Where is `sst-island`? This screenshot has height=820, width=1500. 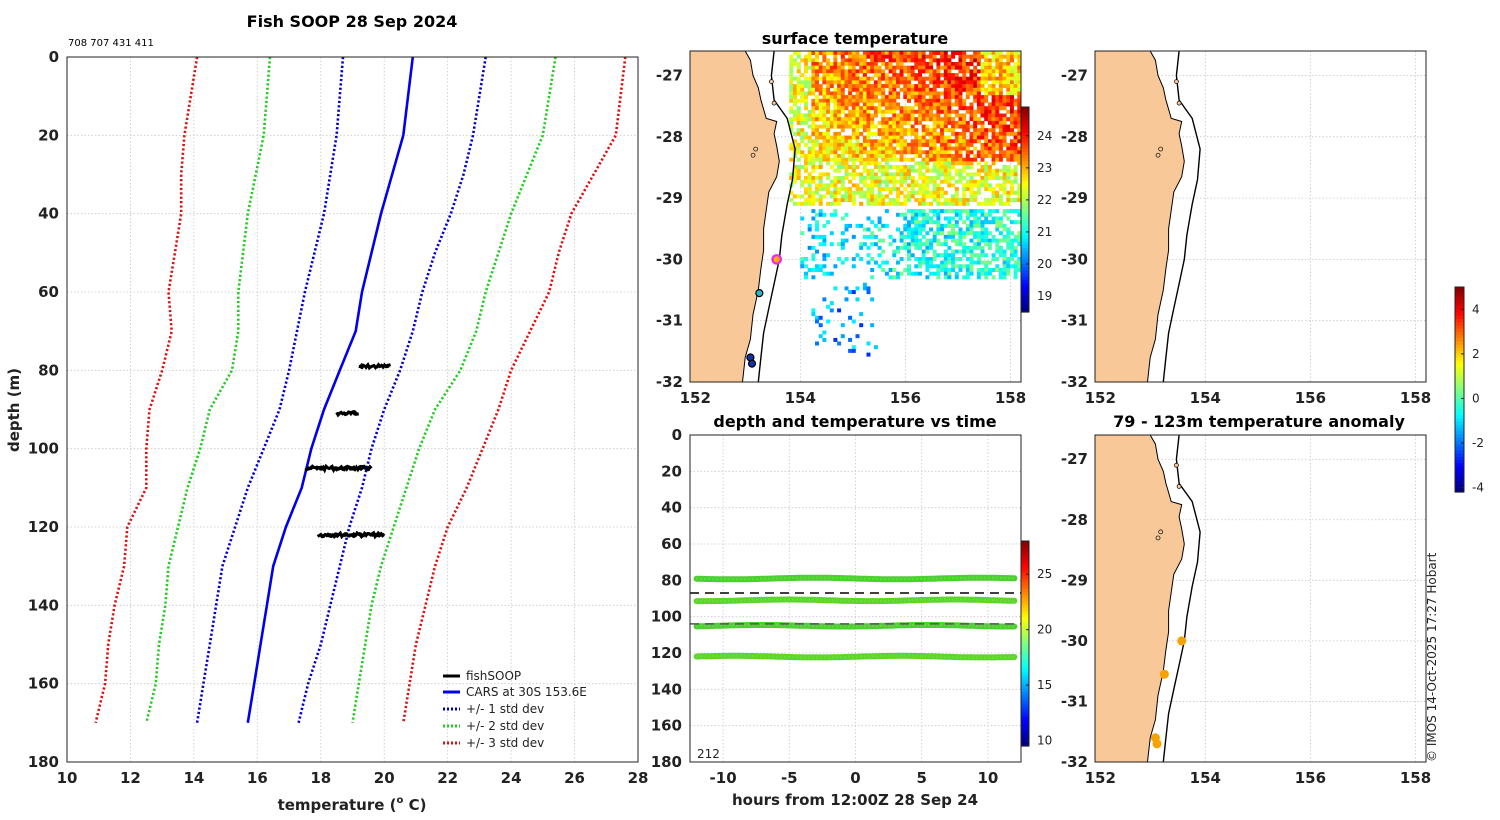
sst-island is located at coordinates (753, 155).